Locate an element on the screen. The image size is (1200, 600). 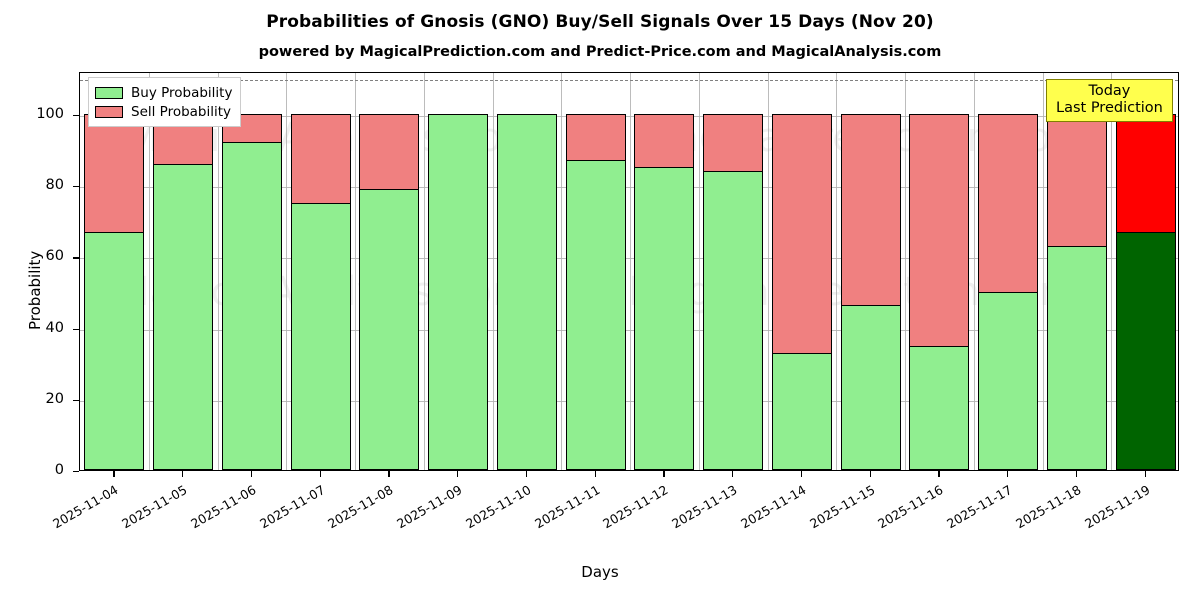
y-axis-tick-label: 40 is located at coordinates (54, 327).